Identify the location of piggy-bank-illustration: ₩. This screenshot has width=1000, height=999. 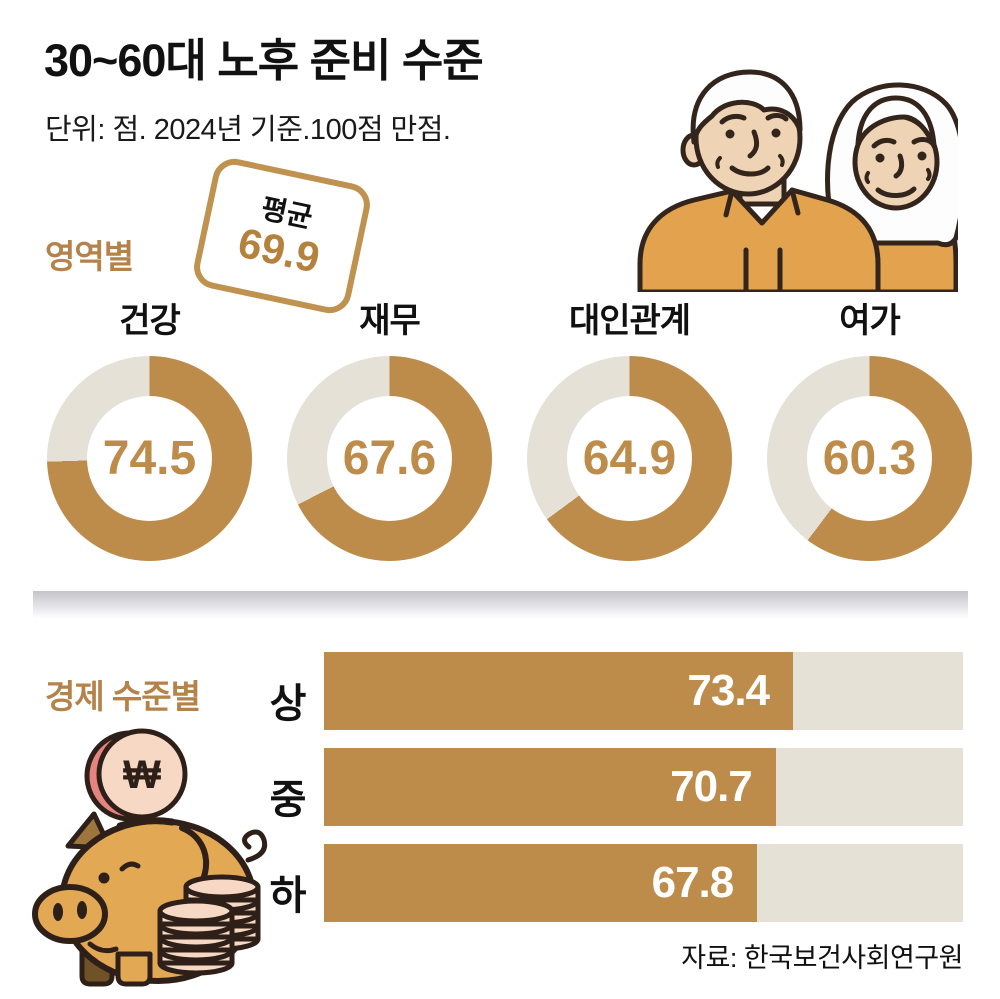
(150, 857).